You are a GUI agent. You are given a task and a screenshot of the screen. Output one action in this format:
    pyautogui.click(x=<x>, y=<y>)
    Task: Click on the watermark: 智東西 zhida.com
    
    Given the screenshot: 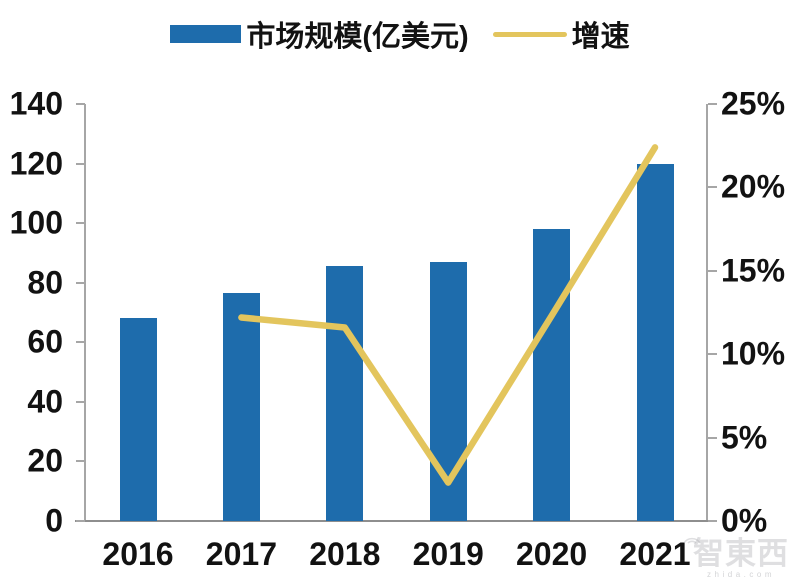 What is the action you would take?
    pyautogui.click(x=740, y=557)
    